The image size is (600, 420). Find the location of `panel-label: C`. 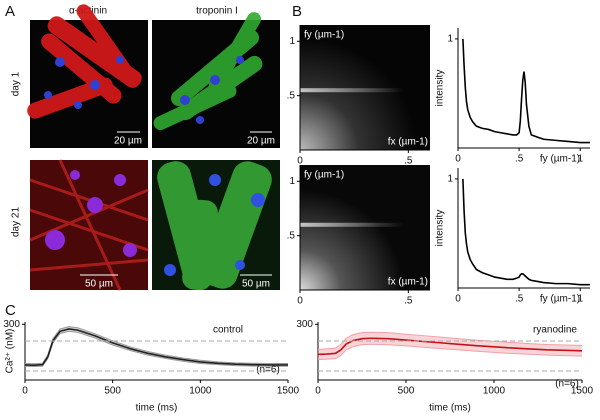

panel-label: C is located at coordinates (10, 310).